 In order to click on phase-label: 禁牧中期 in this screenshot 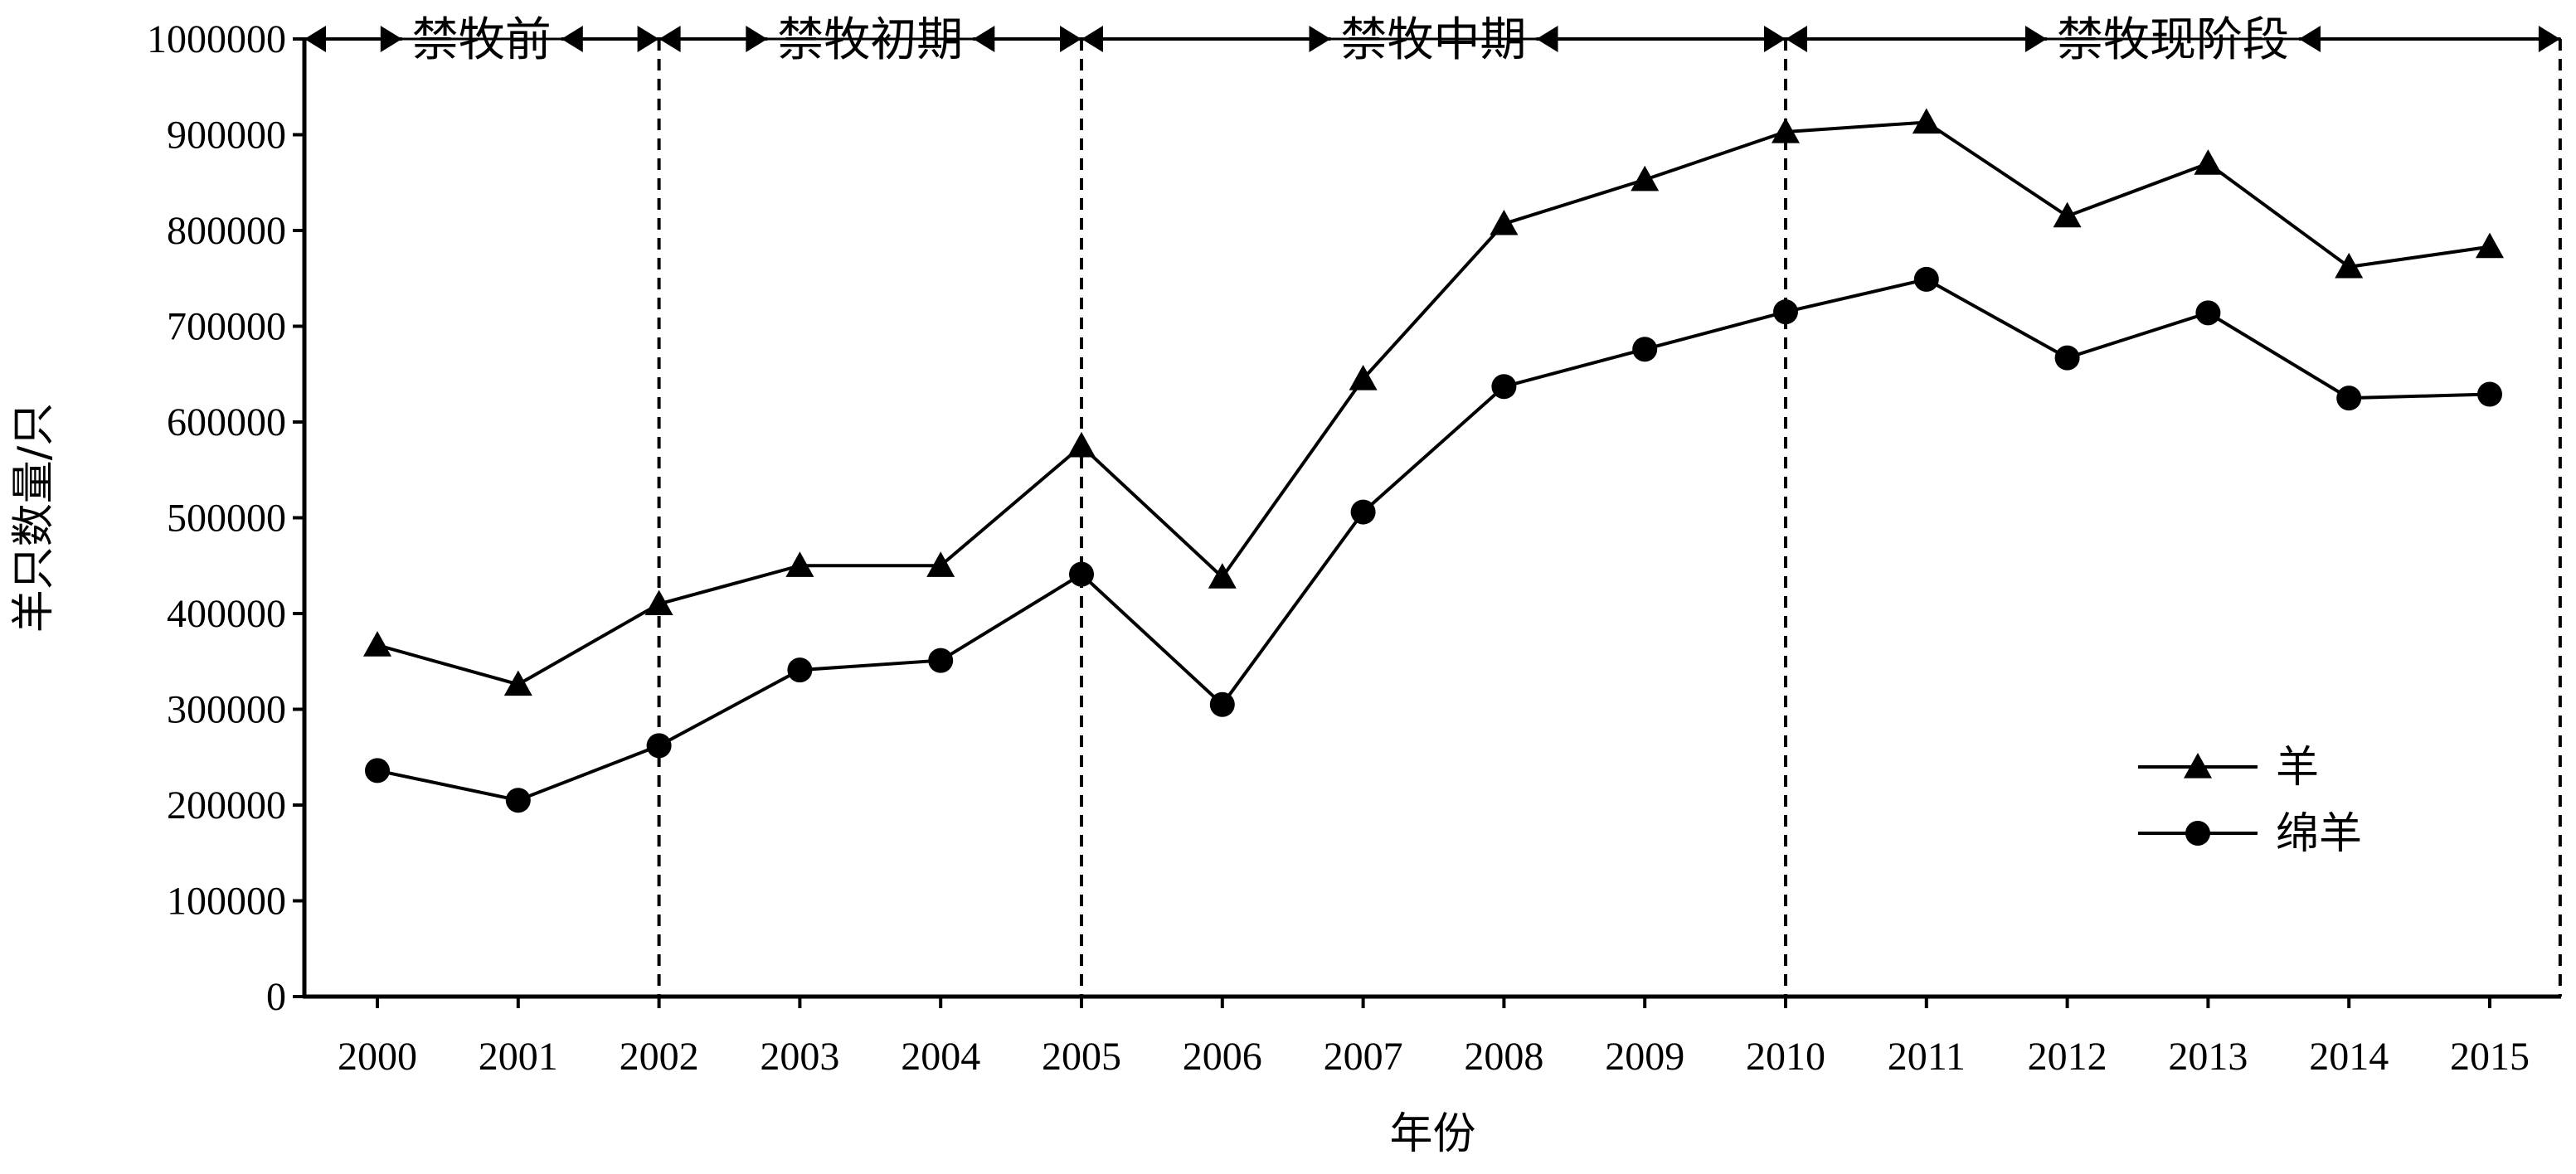, I will do `click(1434, 40)`.